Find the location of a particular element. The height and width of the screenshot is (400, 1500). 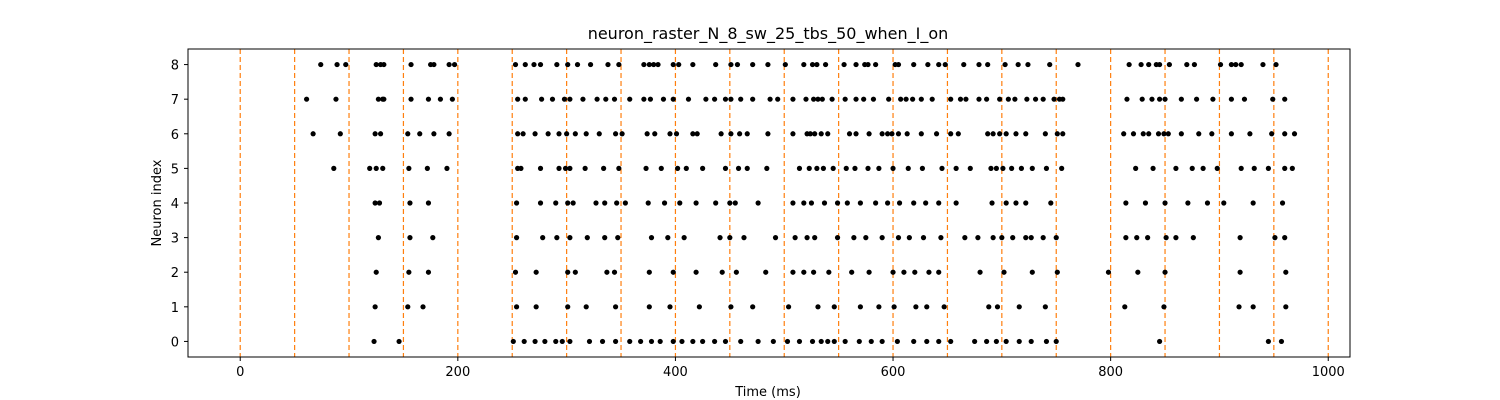

x-tick-label: 1000 is located at coordinates (1328, 372).